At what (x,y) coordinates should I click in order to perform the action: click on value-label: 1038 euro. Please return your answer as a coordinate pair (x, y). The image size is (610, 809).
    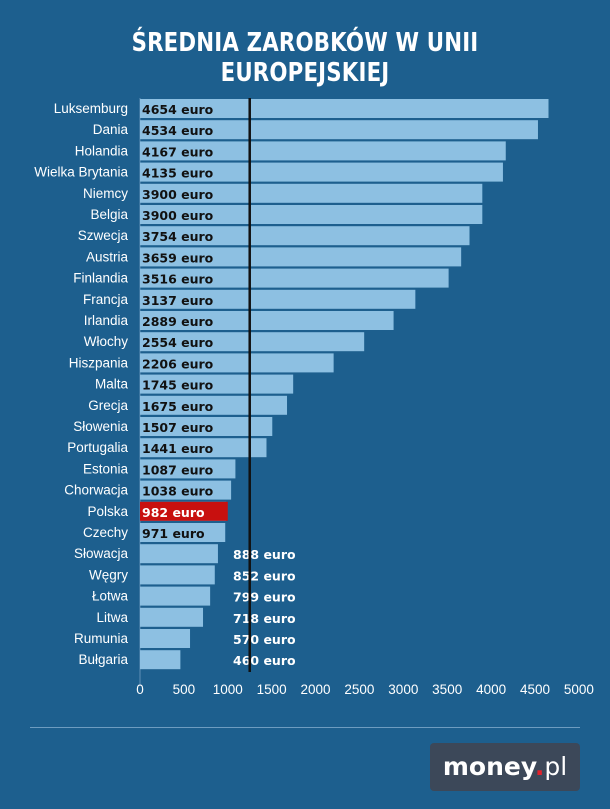
    Looking at the image, I should click on (178, 491).